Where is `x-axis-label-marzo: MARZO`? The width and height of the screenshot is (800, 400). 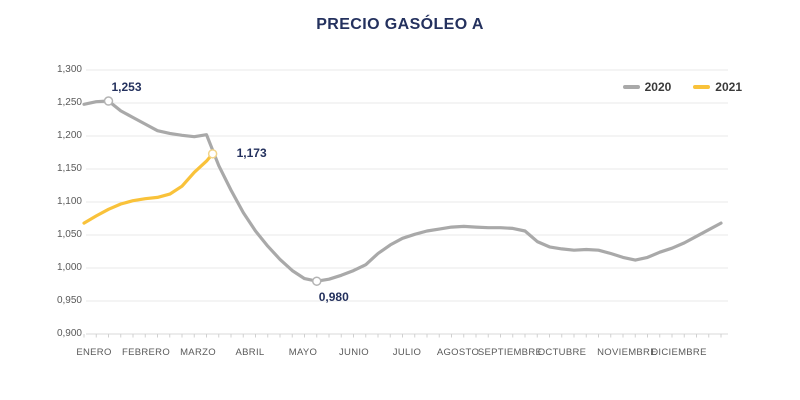
x-axis-label-marzo: MARZO is located at coordinates (198, 352).